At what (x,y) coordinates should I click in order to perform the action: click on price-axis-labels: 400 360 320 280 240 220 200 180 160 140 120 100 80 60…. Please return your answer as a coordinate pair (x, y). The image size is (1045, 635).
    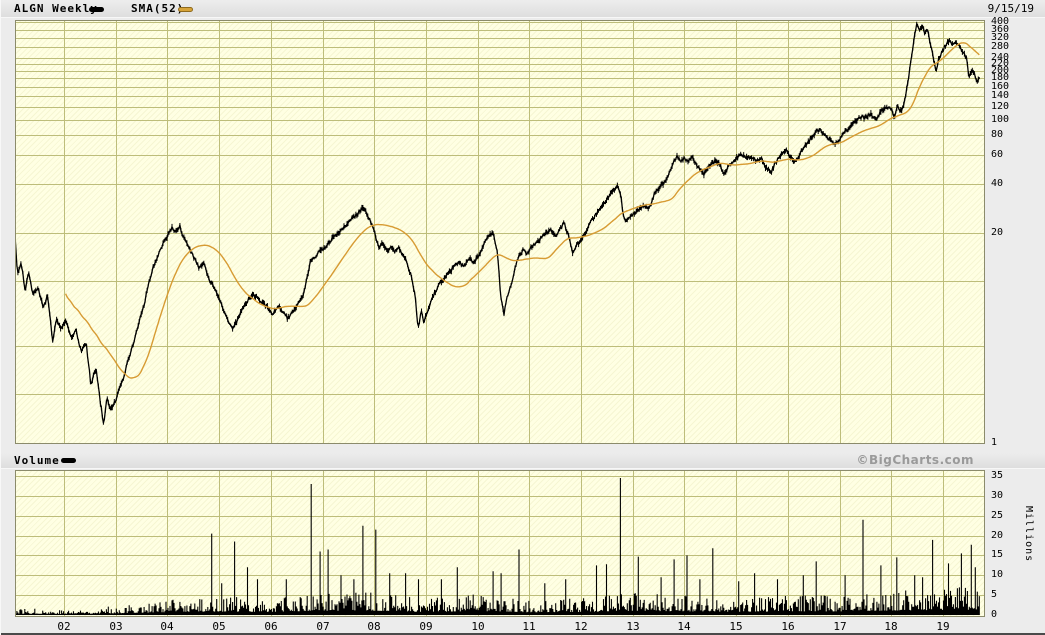
    Looking at the image, I should click on (1011, 317).